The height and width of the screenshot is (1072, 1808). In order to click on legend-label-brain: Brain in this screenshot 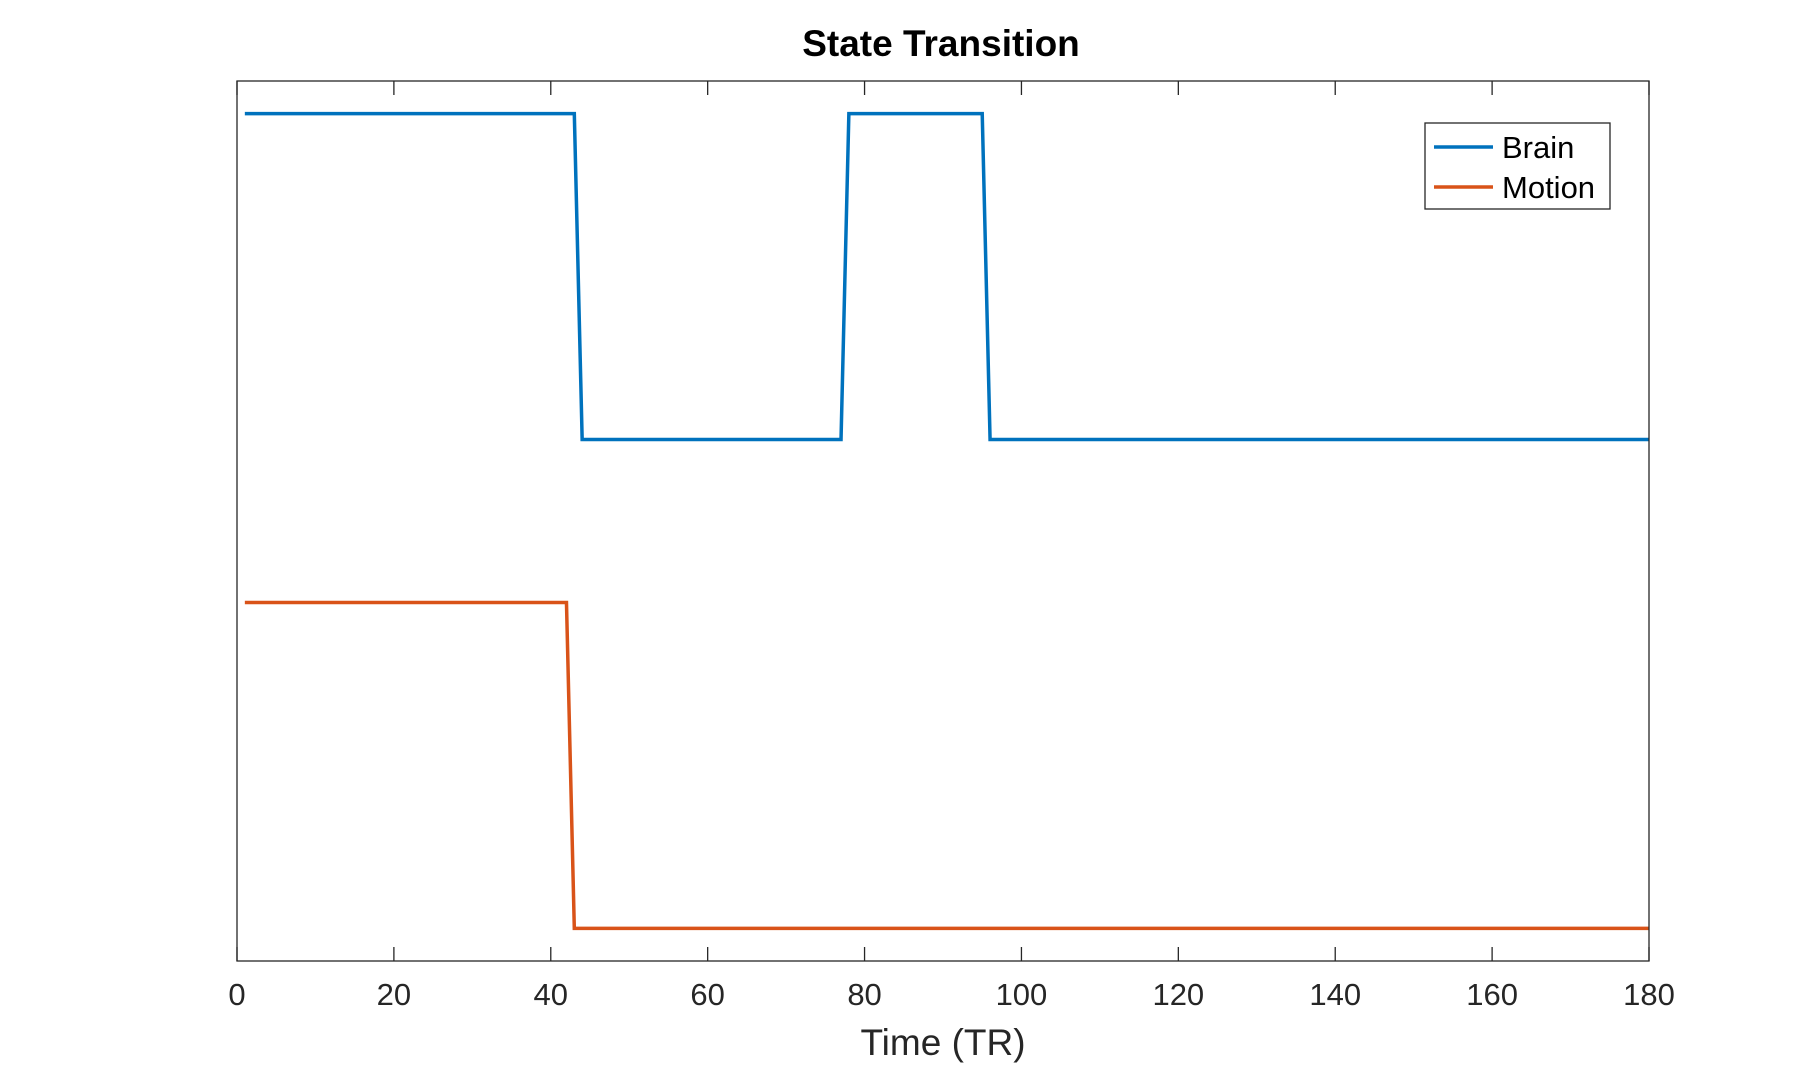, I will do `click(1538, 147)`.